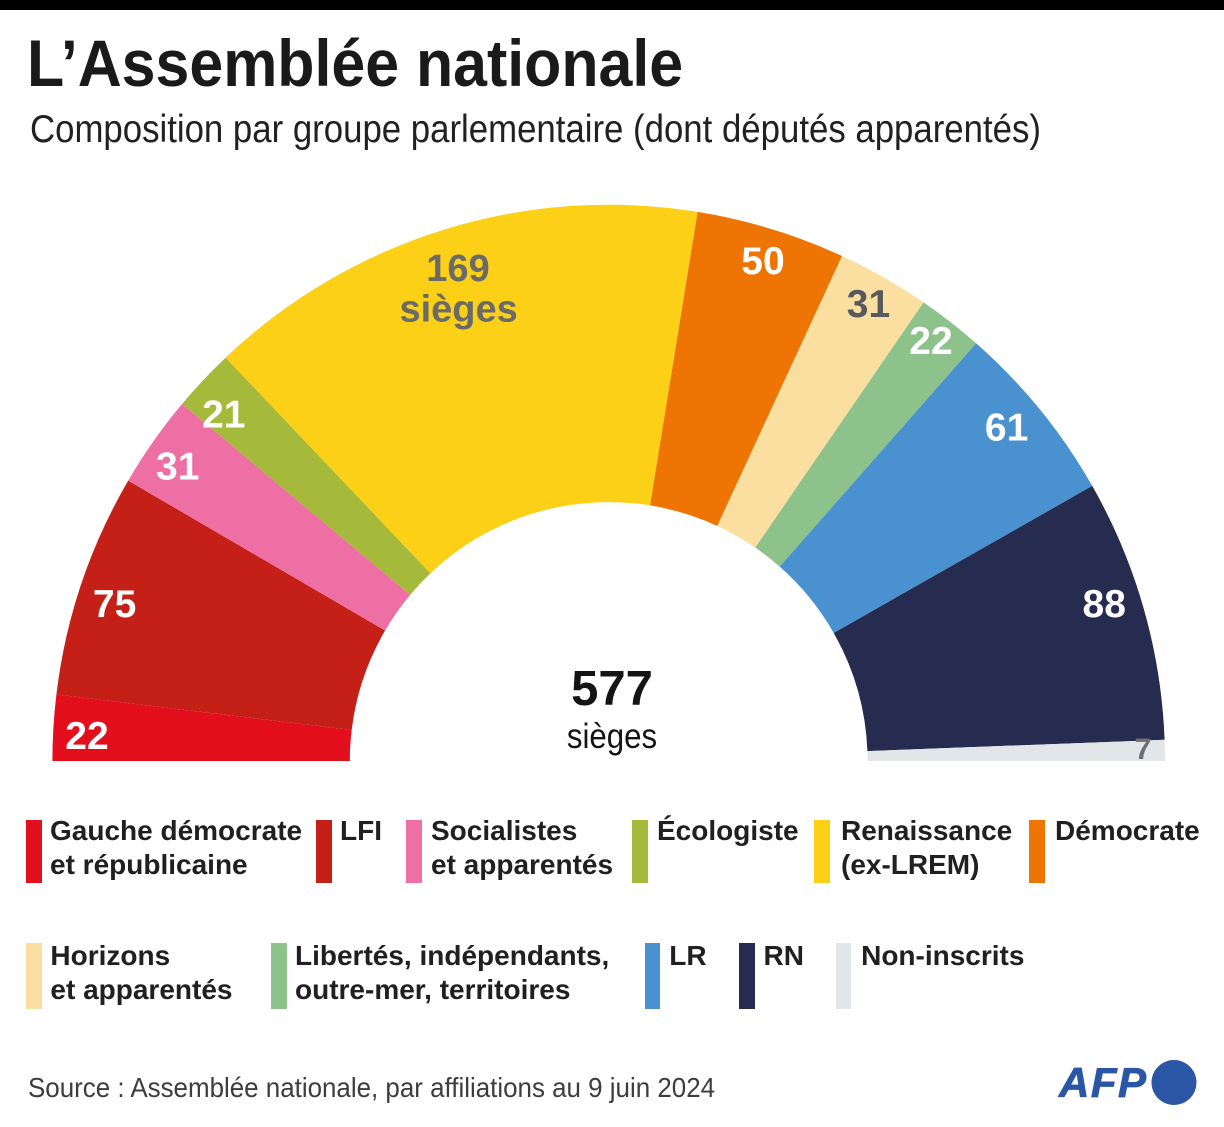  Describe the element at coordinates (457, 269) in the screenshot. I see `svg-text: 169` at that location.